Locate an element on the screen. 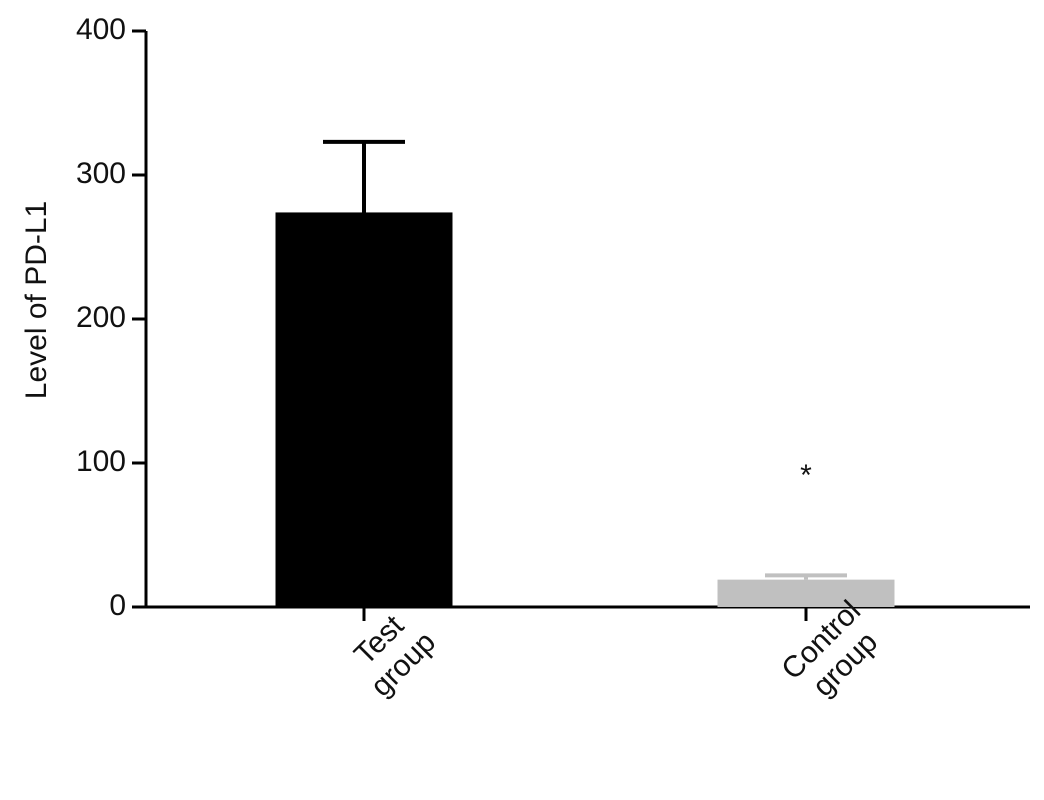  y-tick-label: 0 is located at coordinates (117, 605).